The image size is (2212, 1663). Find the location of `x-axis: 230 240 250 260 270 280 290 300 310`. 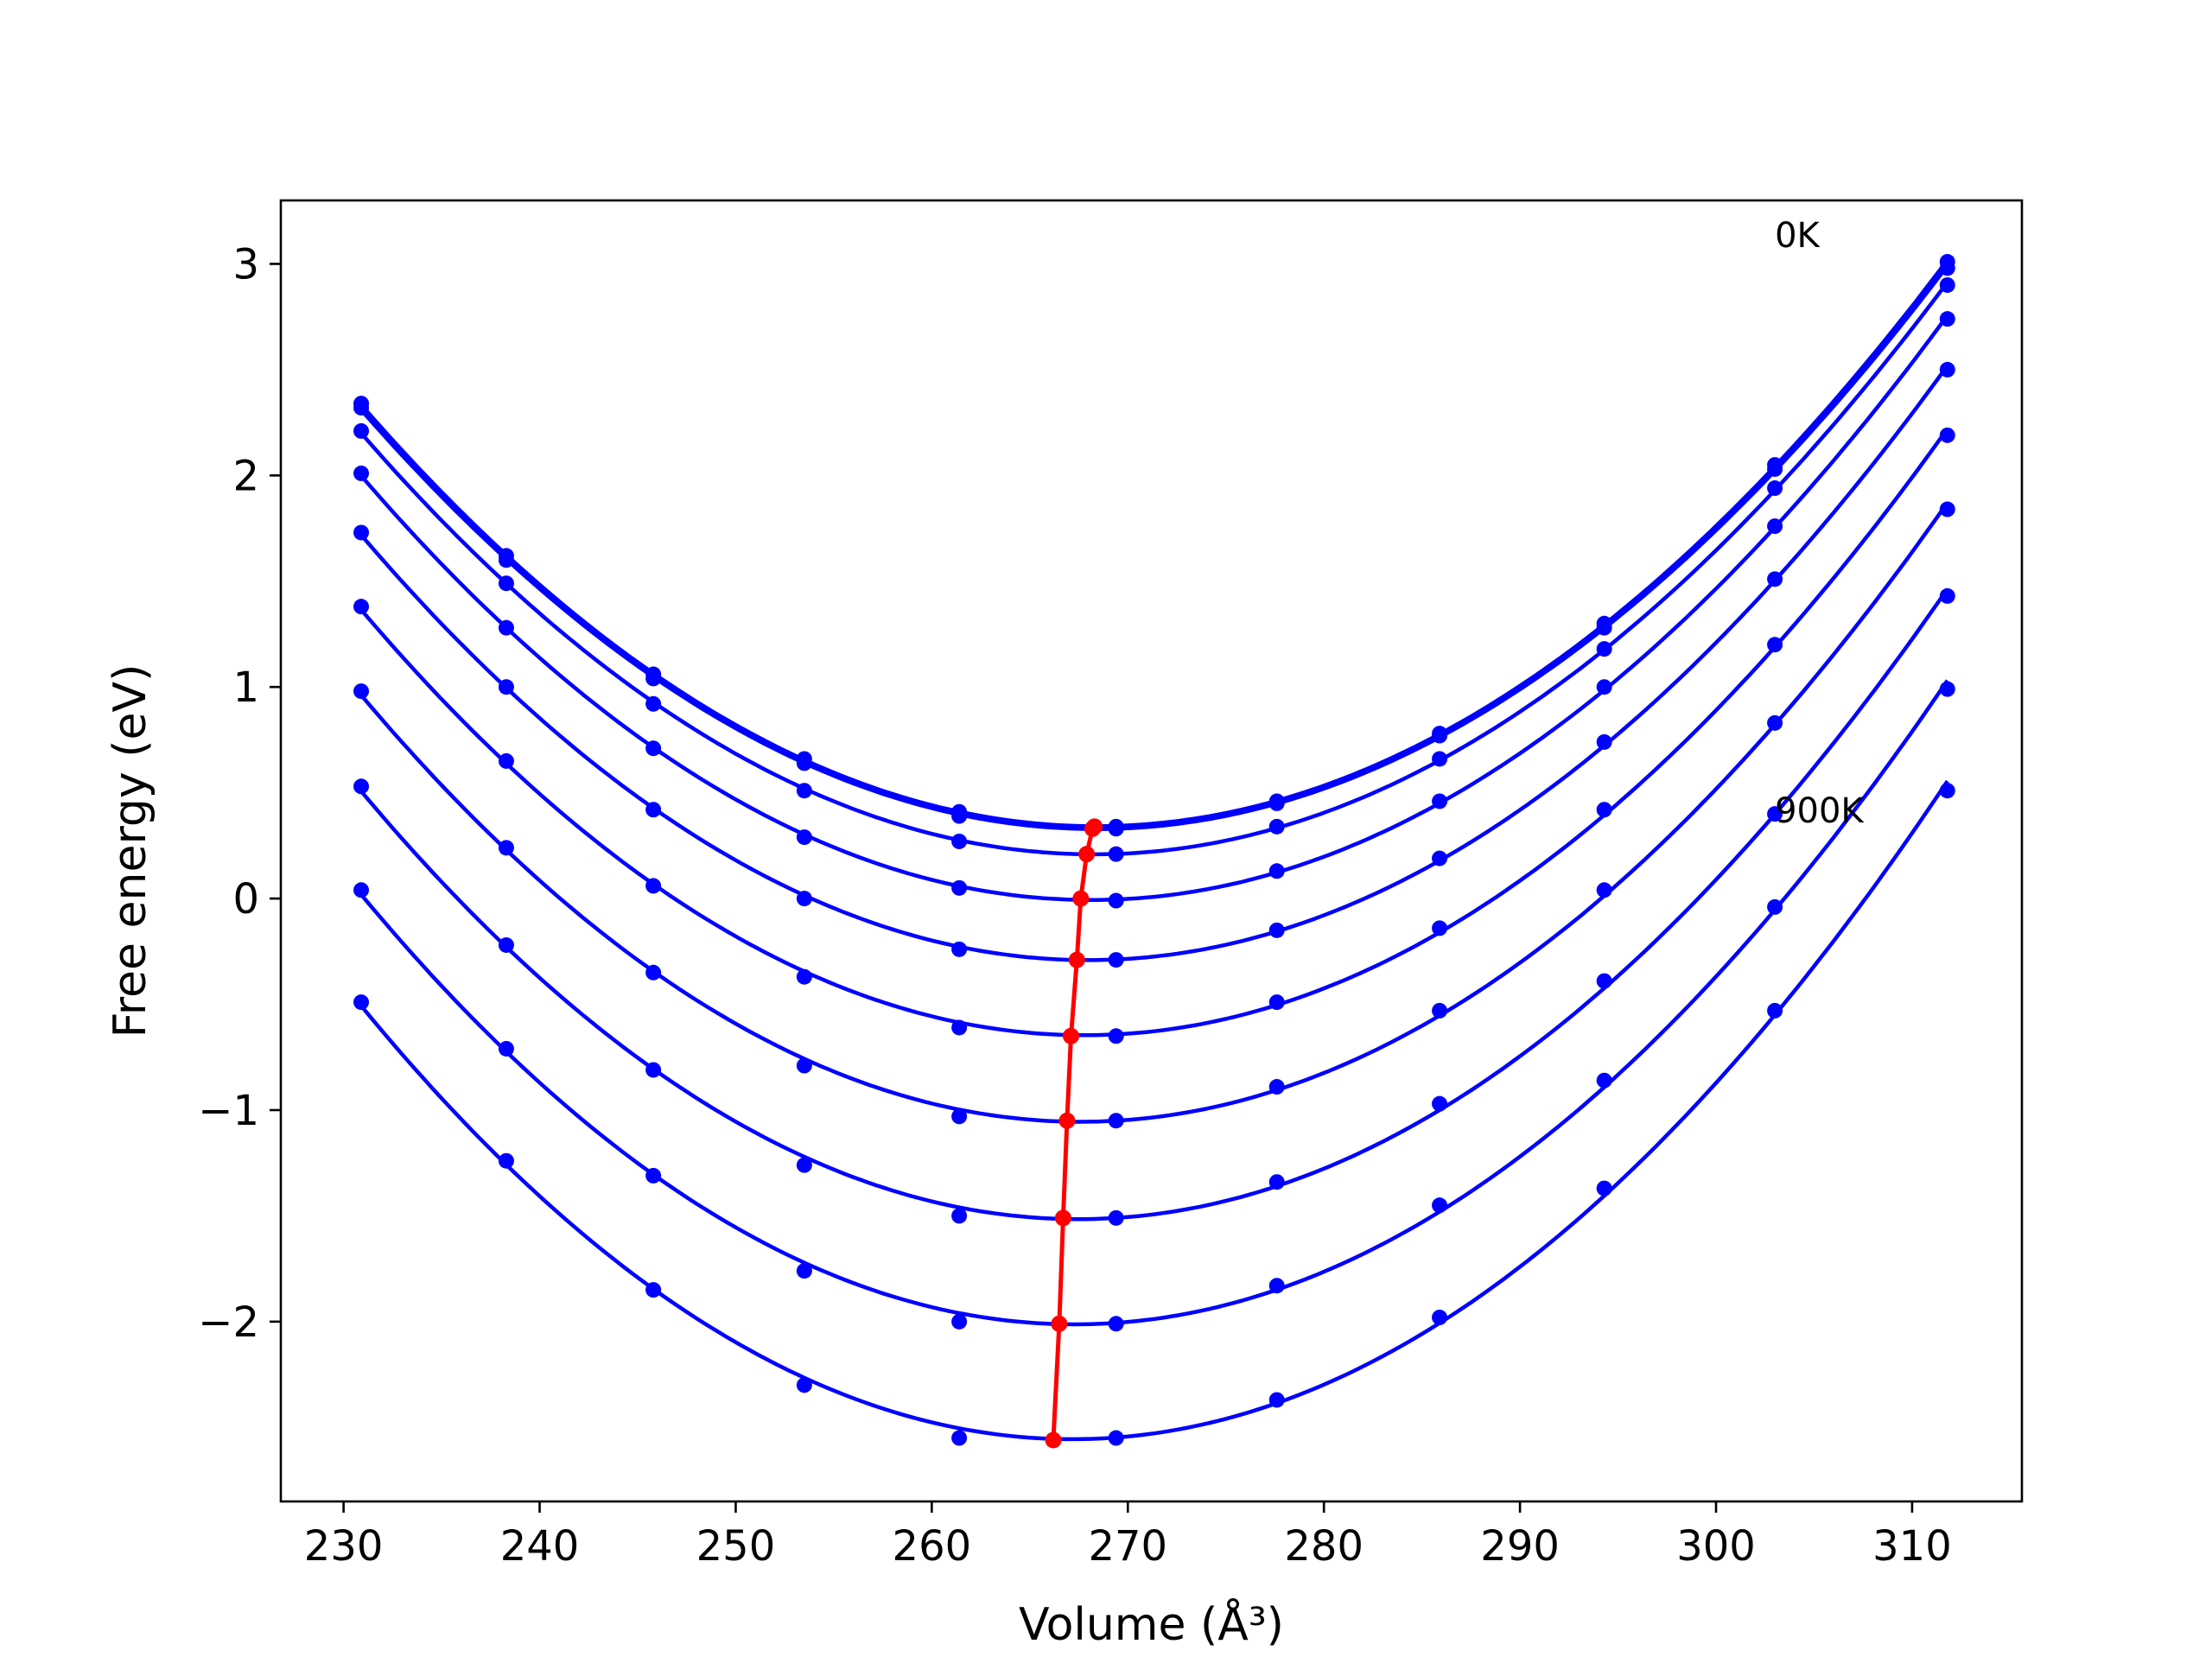

x-axis: 230 240 250 260 270 280 290 300 310 is located at coordinates (1128, 1536).